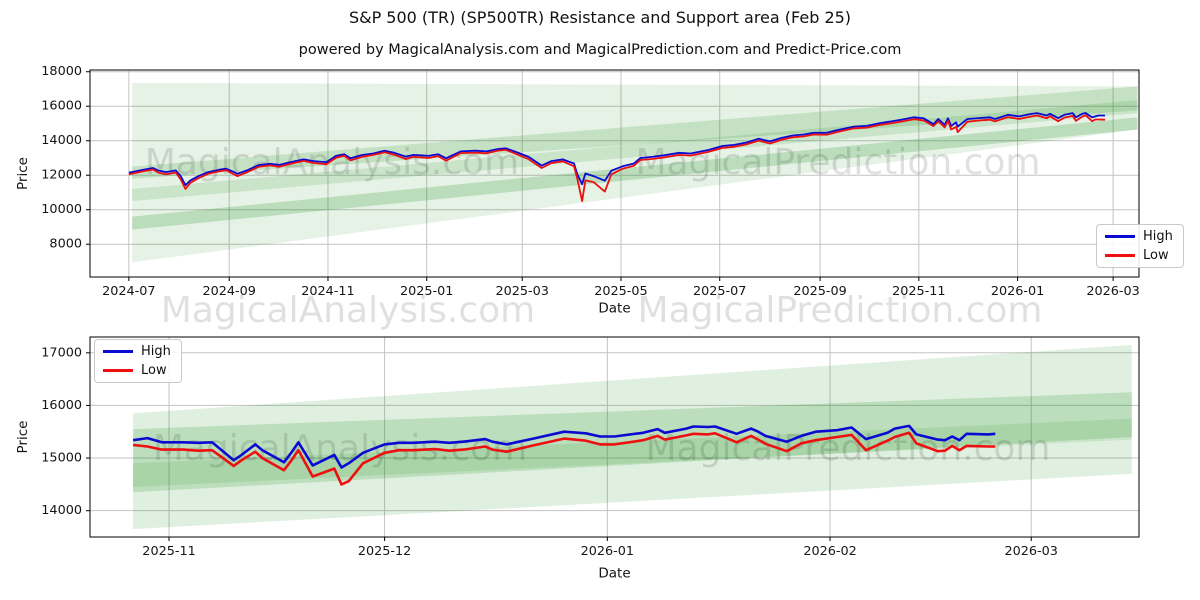 The image size is (1200, 600). Describe the element at coordinates (829, 551) in the screenshot. I see `x-tick-label: 2026-02` at that location.